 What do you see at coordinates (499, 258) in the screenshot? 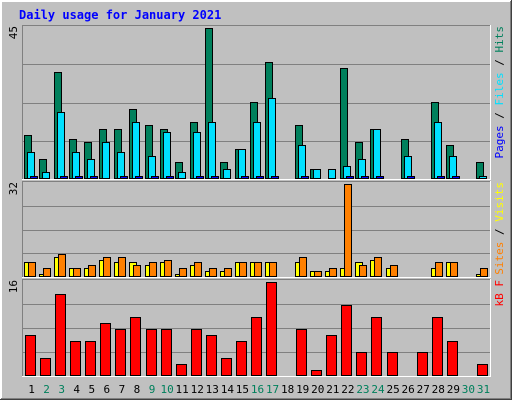
I see `side-legend-word: Sites` at bounding box center [499, 258].